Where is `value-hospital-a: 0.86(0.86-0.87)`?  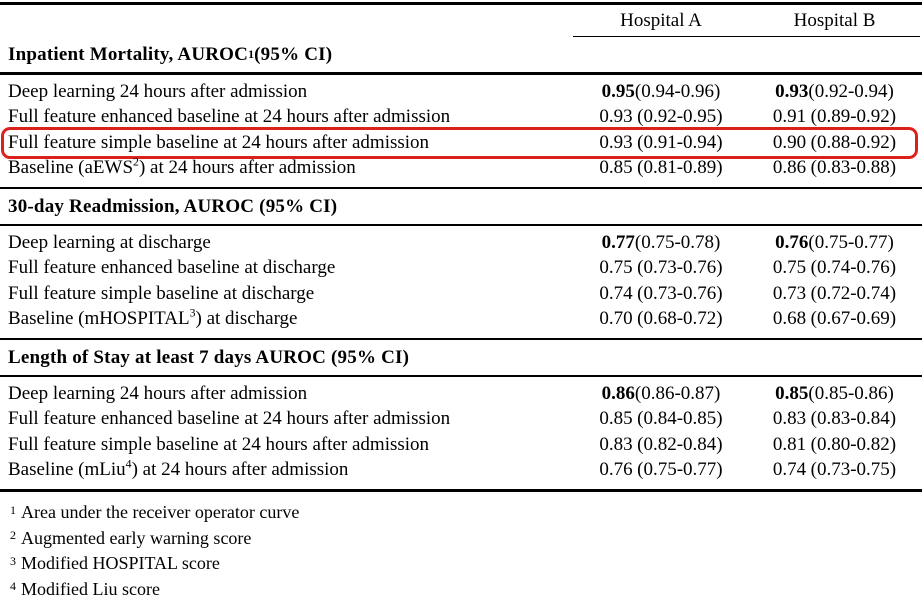
value-hospital-a: 0.86(0.86-0.87) is located at coordinates (661, 394).